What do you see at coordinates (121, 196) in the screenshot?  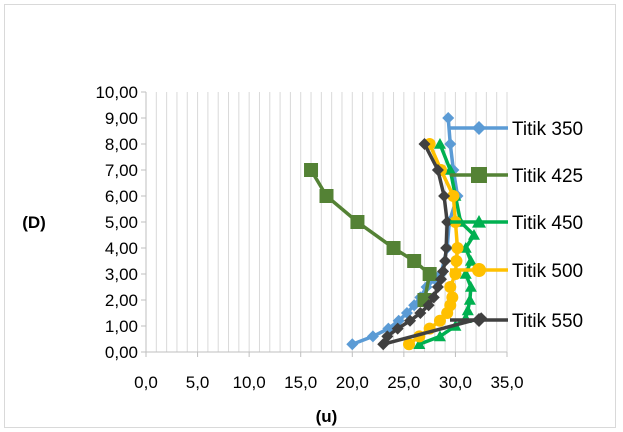 I see `y-tick-label: 6,00` at bounding box center [121, 196].